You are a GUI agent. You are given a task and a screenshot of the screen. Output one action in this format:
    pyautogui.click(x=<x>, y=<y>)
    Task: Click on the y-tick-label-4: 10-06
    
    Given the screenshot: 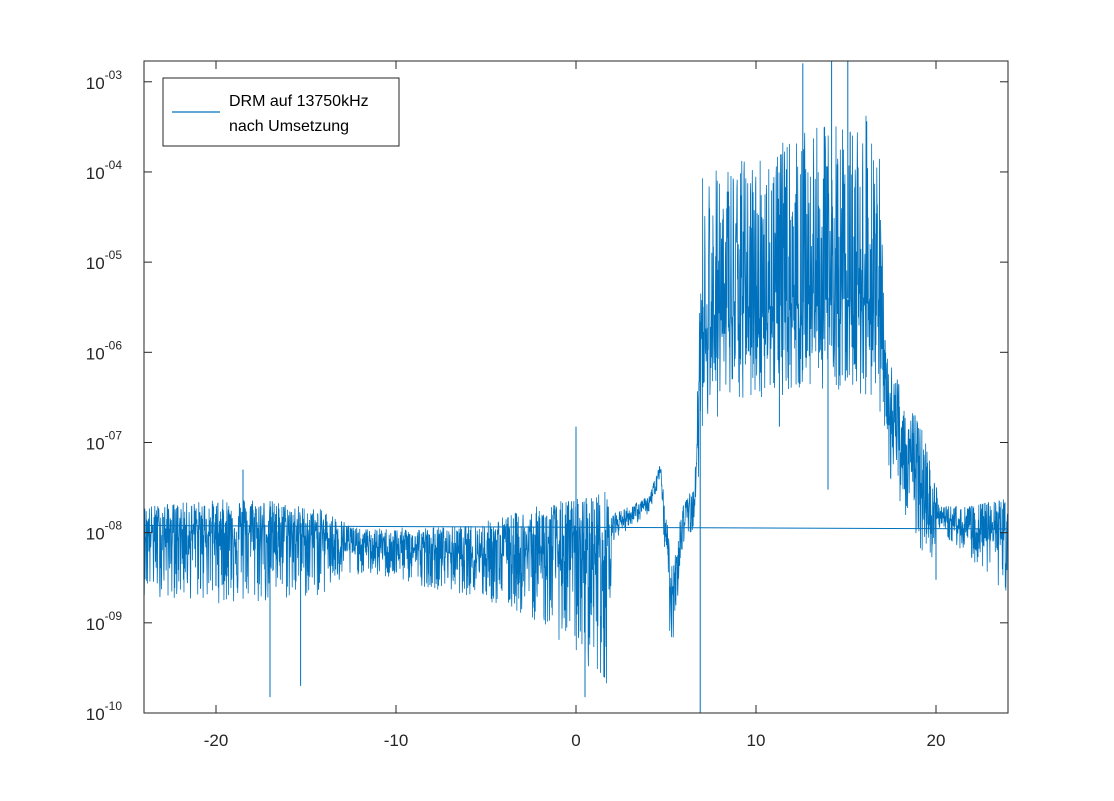 What is the action you would take?
    pyautogui.click(x=104, y=350)
    